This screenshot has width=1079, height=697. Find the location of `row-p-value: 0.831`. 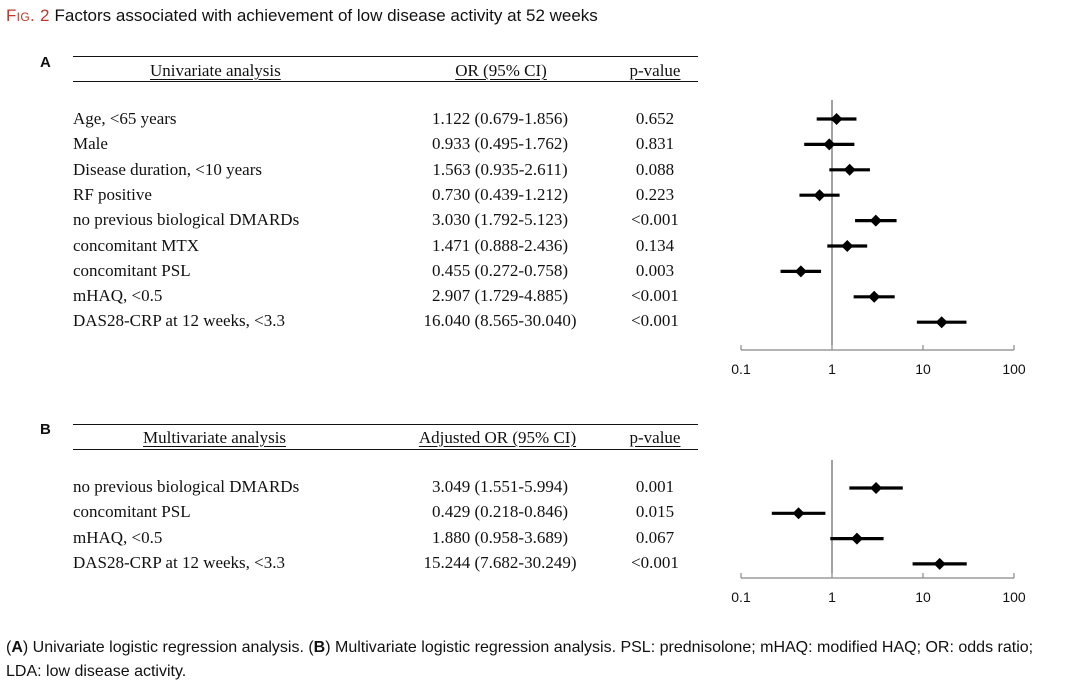

row-p-value: 0.831 is located at coordinates (655, 144).